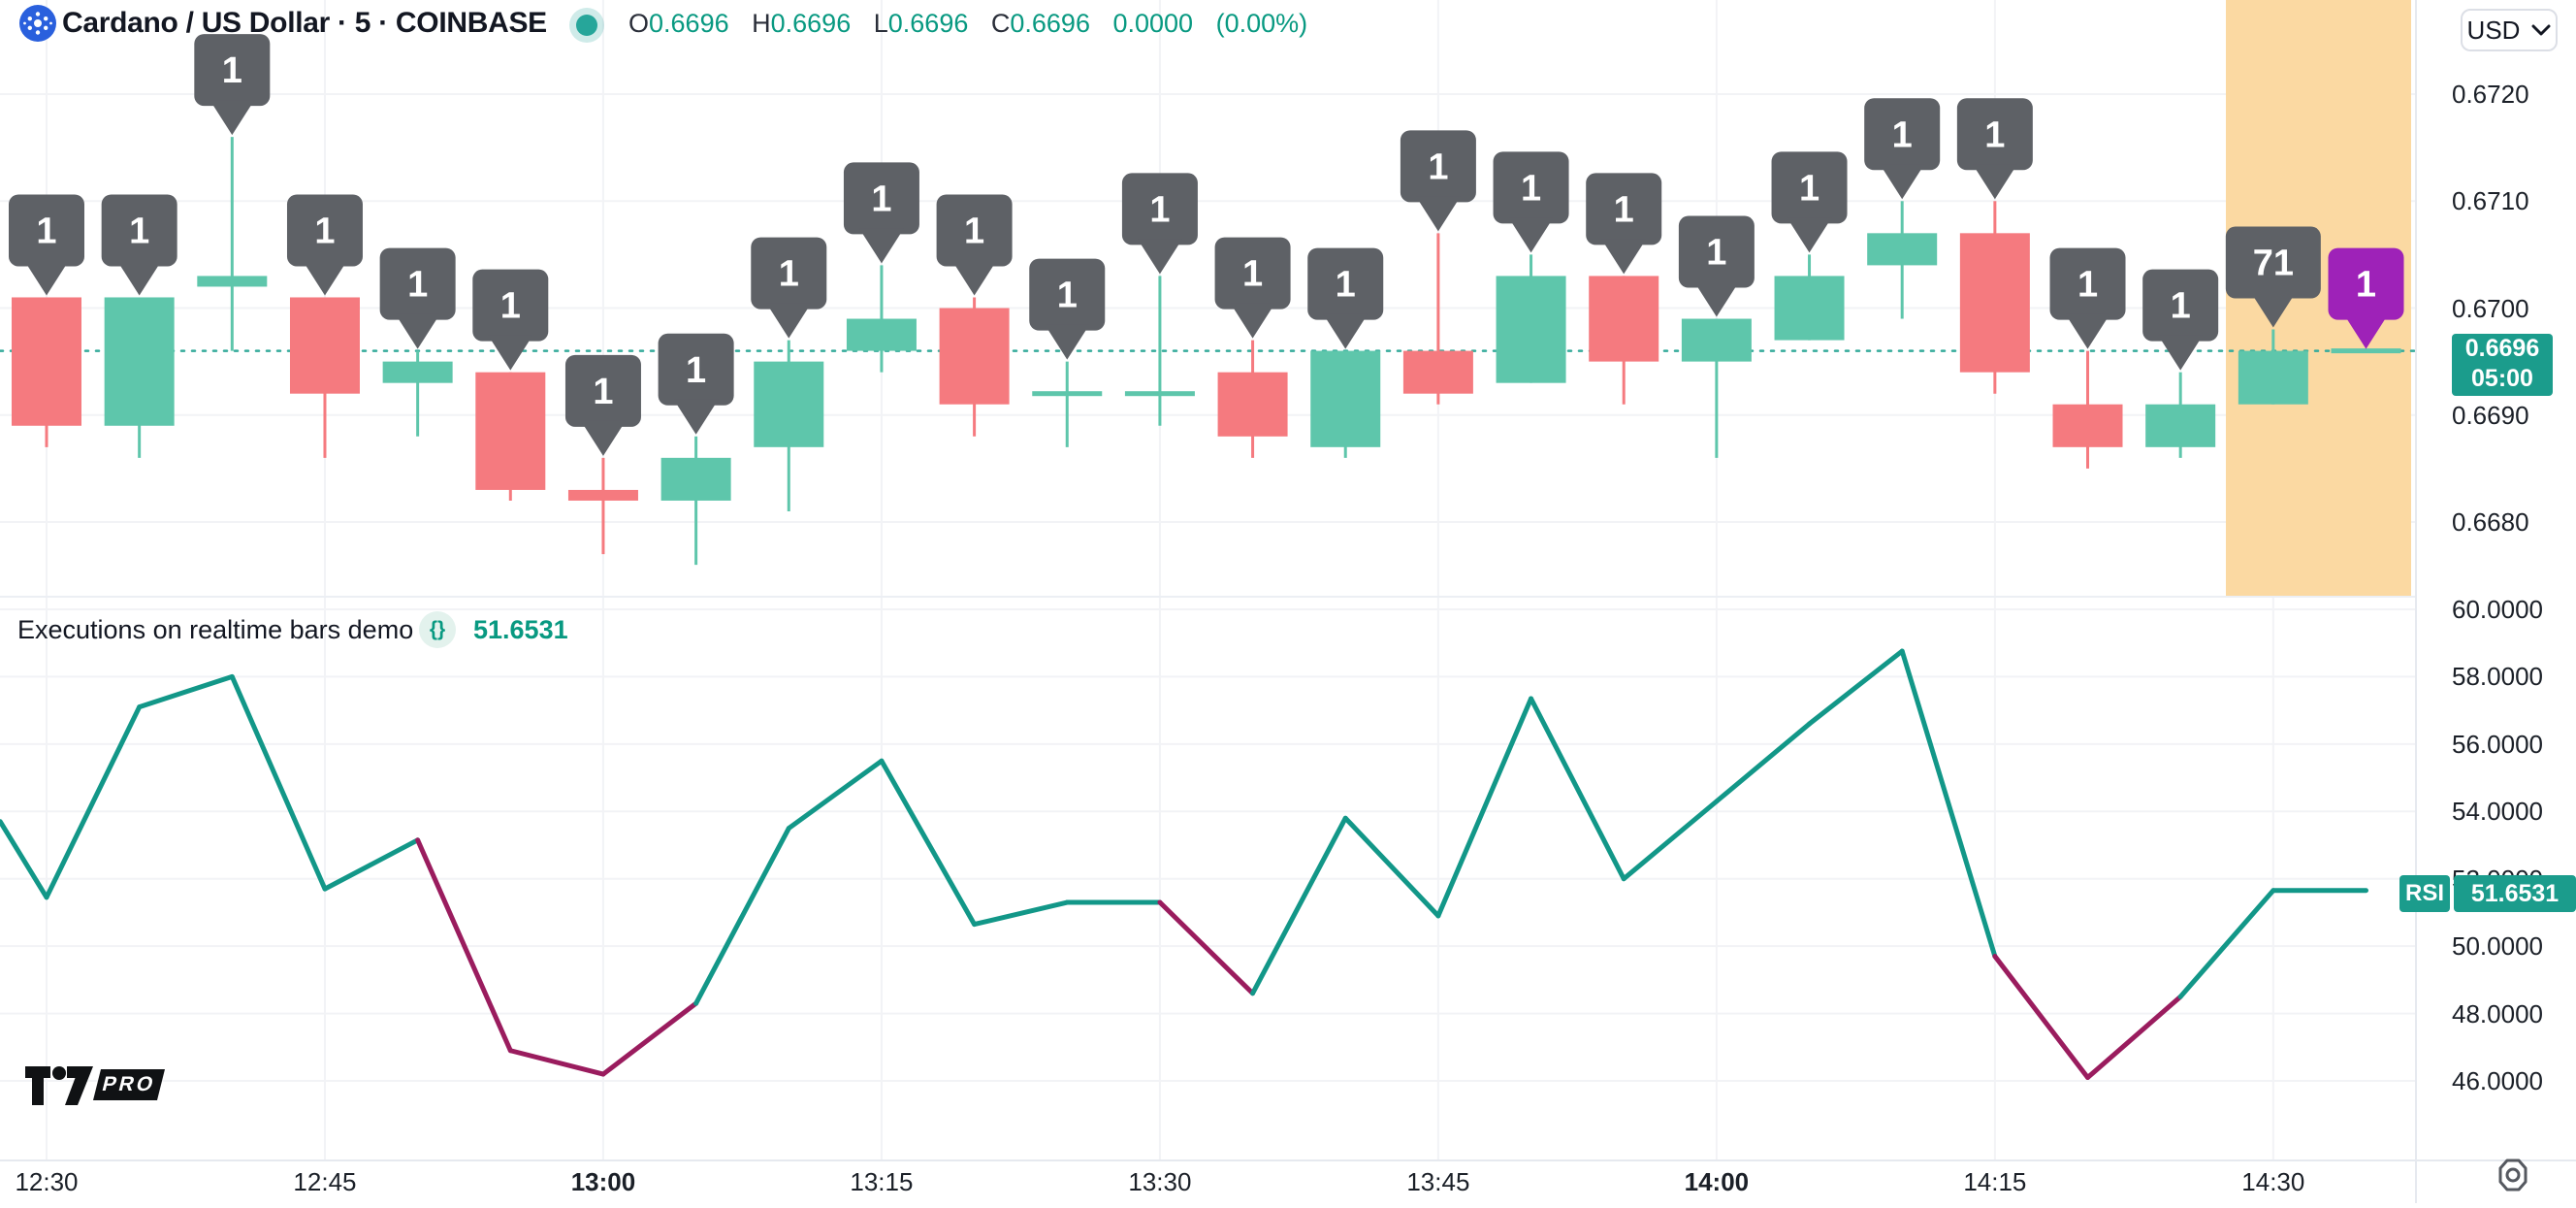  What do you see at coordinates (1207, 597) in the screenshot?
I see `pane-separator` at bounding box center [1207, 597].